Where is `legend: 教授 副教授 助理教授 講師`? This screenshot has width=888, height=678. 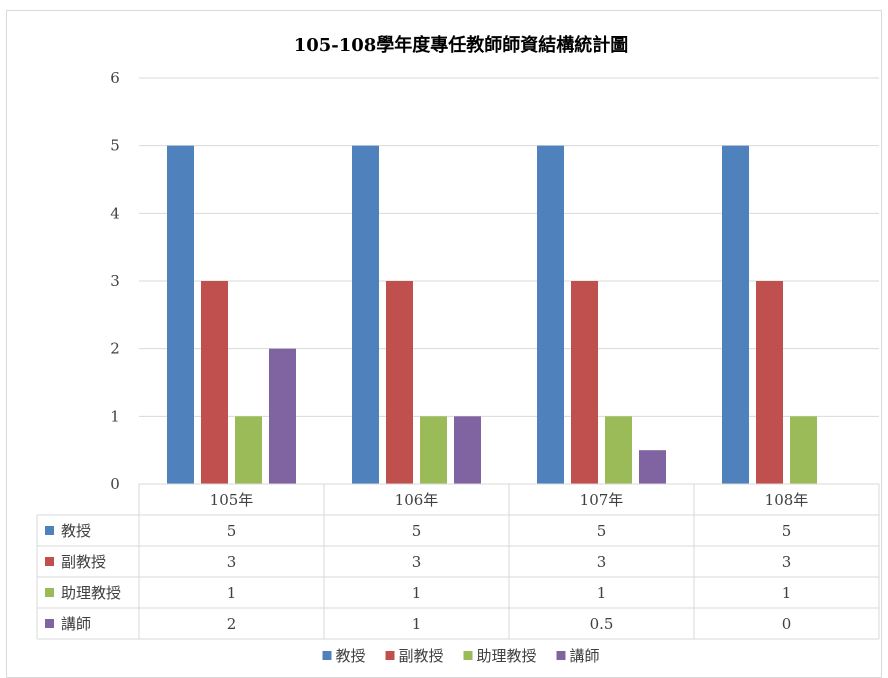
legend: 教授 副教授 助理教授 講師 is located at coordinates (461, 656).